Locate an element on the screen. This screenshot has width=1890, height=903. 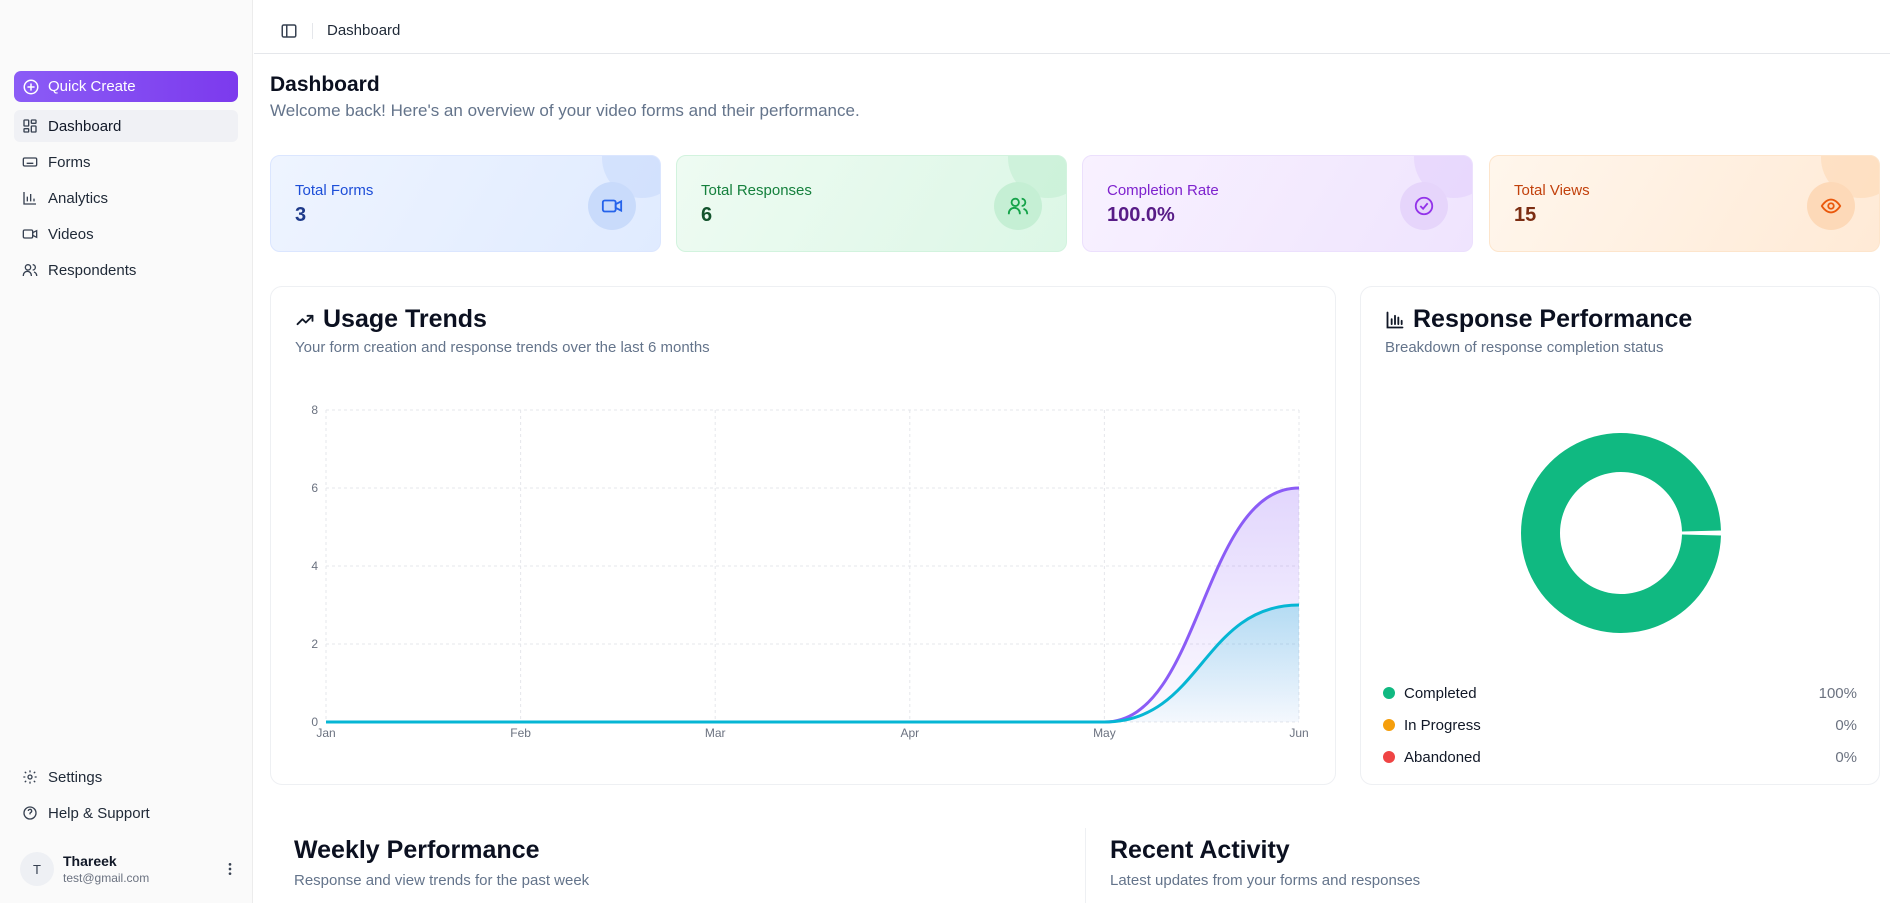
stat-label: Completion Rate is located at coordinates (1163, 190).